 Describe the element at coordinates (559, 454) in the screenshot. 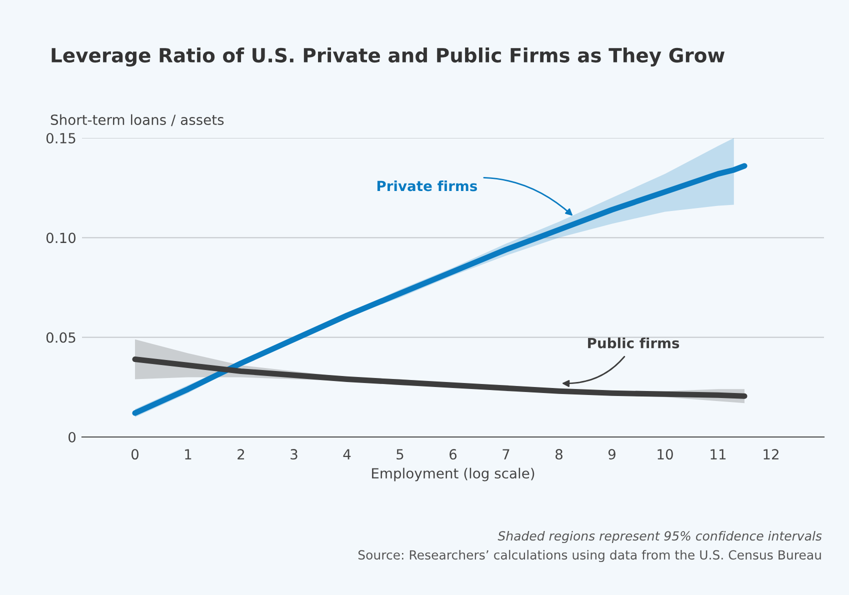

I see `x-tick-label: 8` at that location.